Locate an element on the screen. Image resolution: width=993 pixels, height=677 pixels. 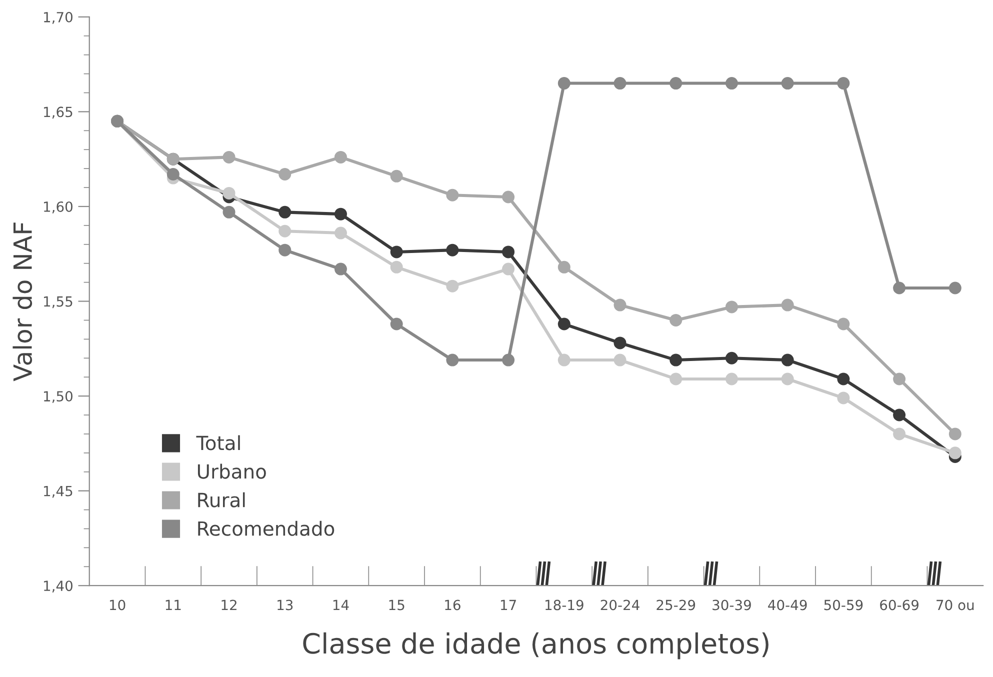
x-tick-label: 18-19 is located at coordinates (564, 605).